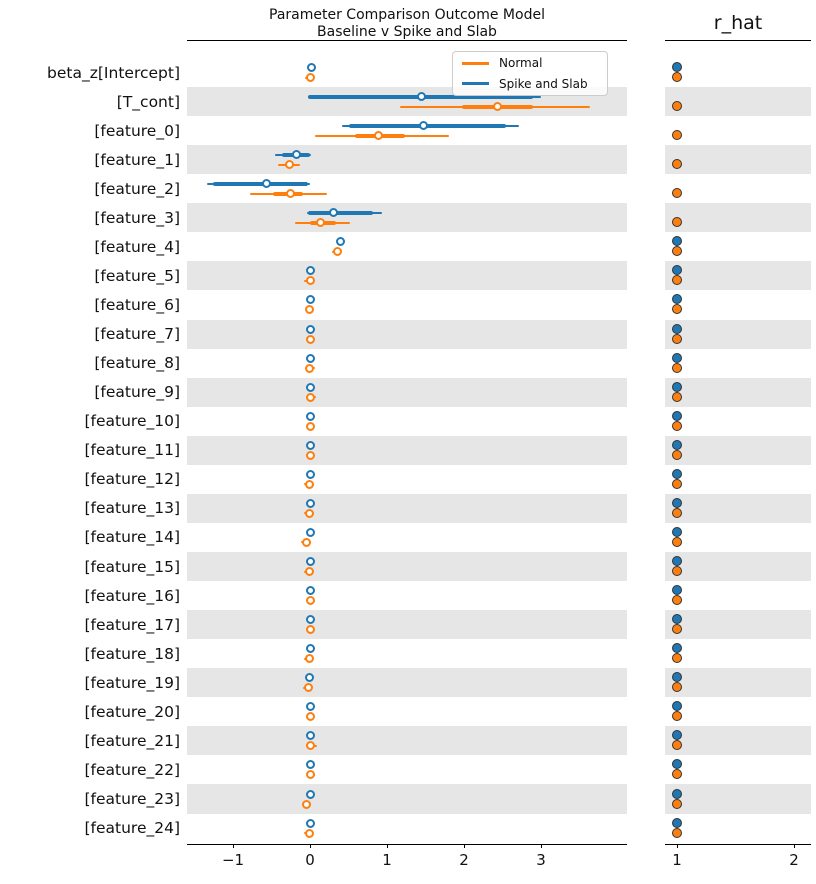  I want to click on row-label: [feature_17], so click(132, 624).